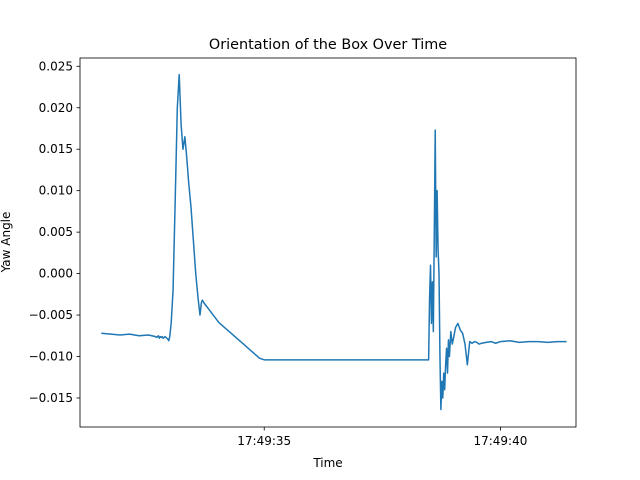 Image resolution: width=640 pixels, height=480 pixels. I want to click on y-tick-label: −0.015, so click(51, 398).